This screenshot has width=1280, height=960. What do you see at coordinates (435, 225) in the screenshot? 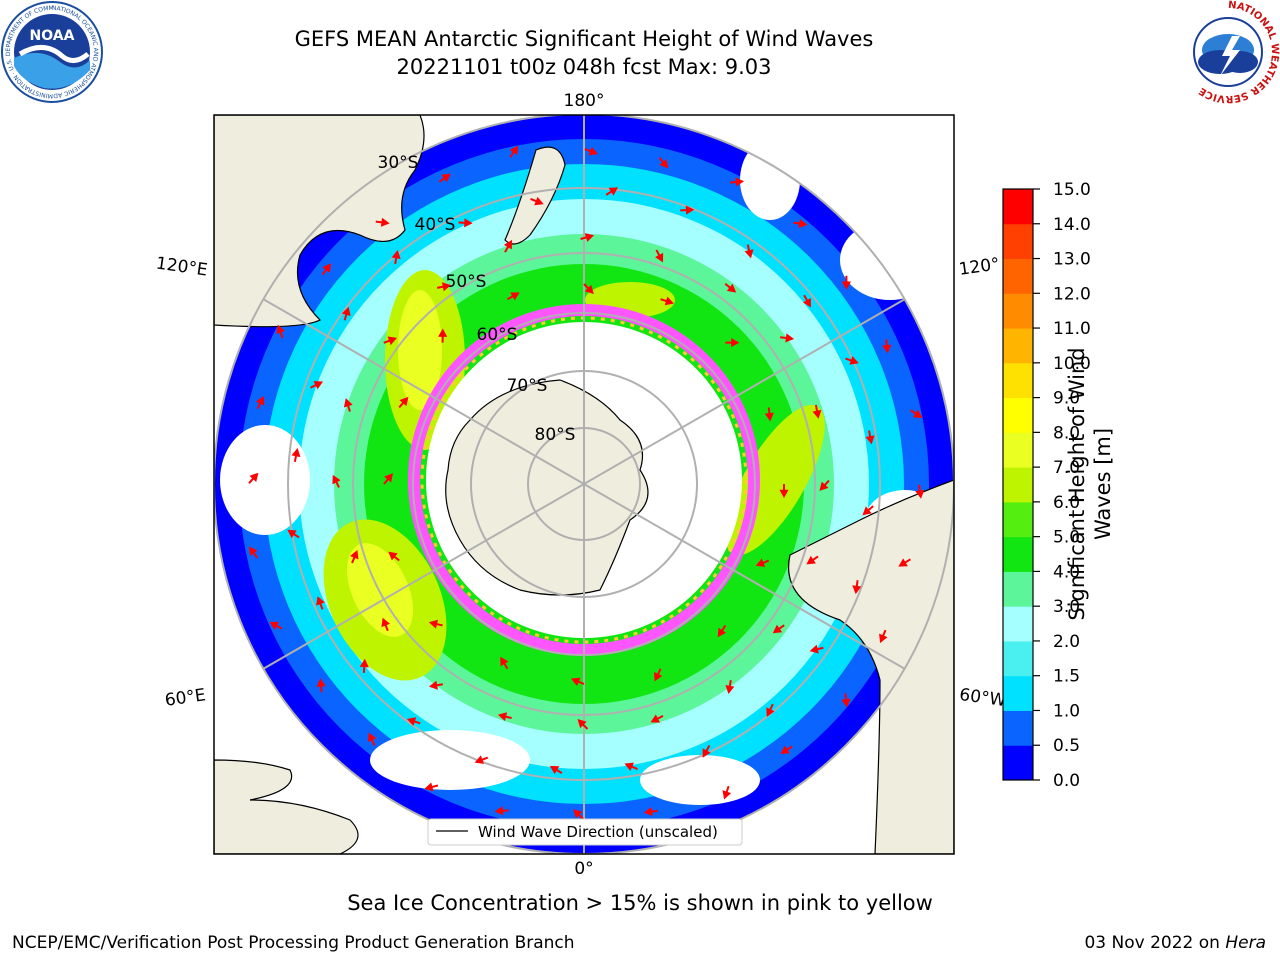
I see `lat-label-40s: 40°S` at bounding box center [435, 225].